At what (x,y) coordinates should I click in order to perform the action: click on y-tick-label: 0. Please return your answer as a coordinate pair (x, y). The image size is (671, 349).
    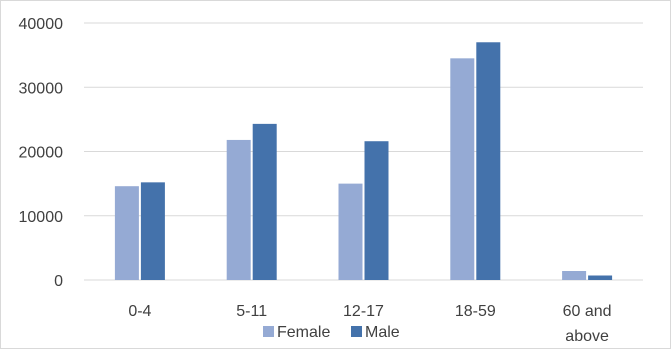
    Looking at the image, I should click on (58, 281).